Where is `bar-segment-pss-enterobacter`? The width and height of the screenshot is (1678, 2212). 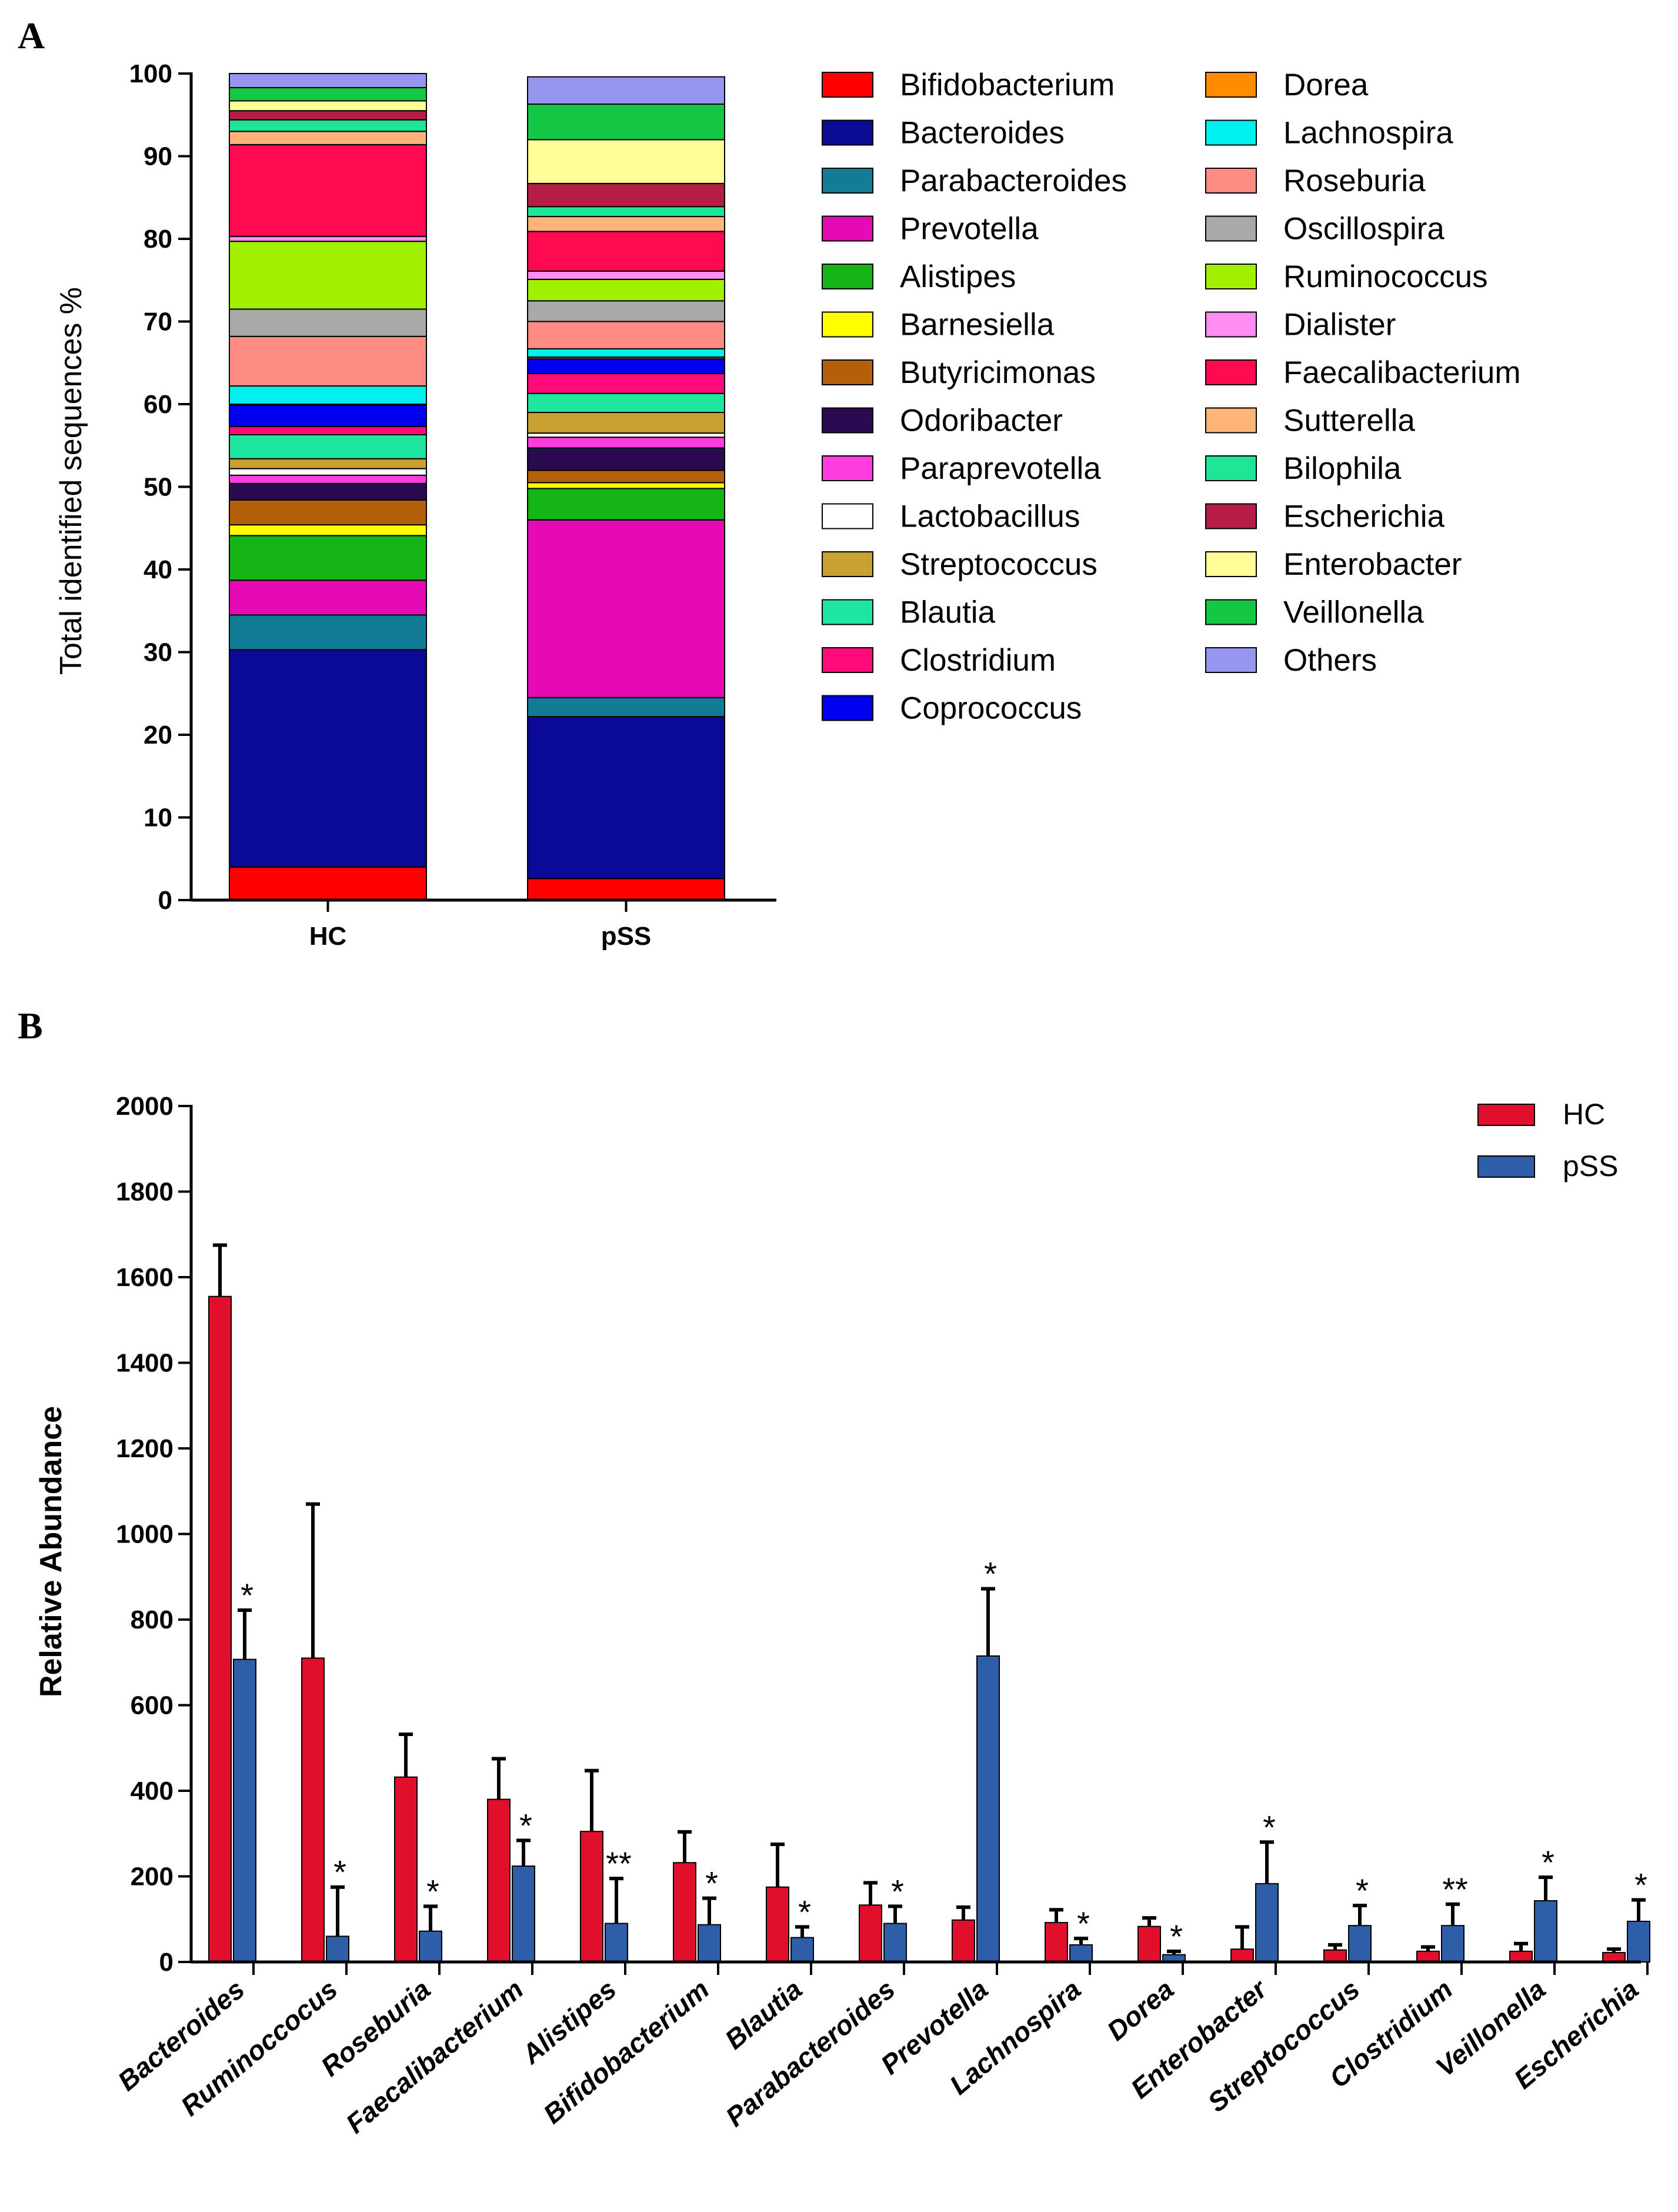
bar-segment-pss-enterobacter is located at coordinates (626, 161).